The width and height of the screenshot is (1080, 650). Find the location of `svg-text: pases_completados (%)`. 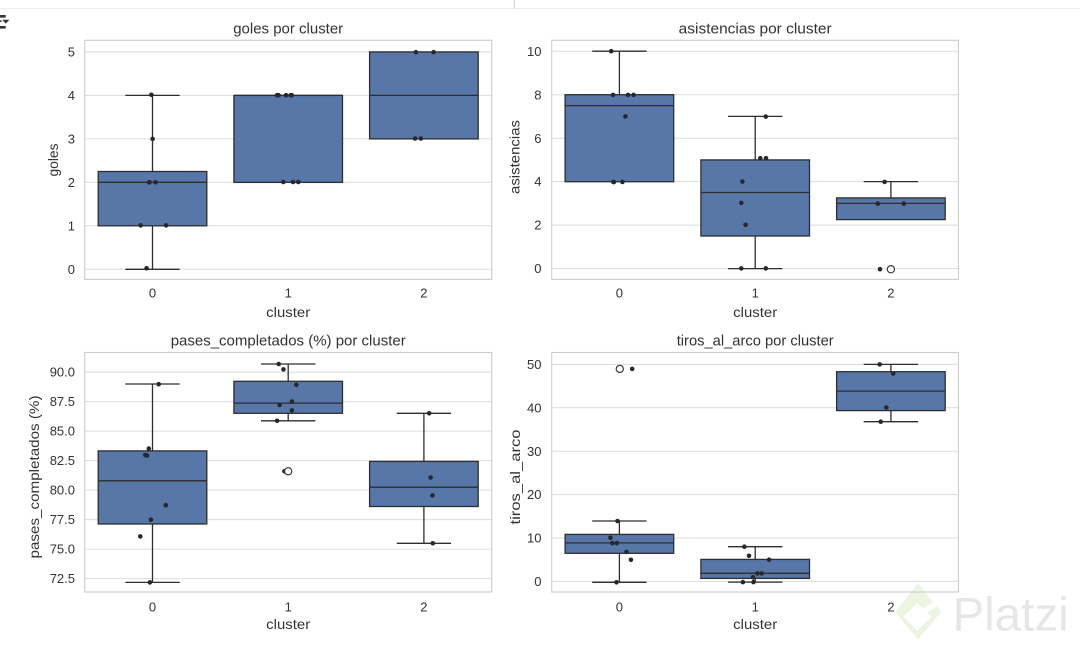

svg-text: pases_completados (%) is located at coordinates (34, 477).